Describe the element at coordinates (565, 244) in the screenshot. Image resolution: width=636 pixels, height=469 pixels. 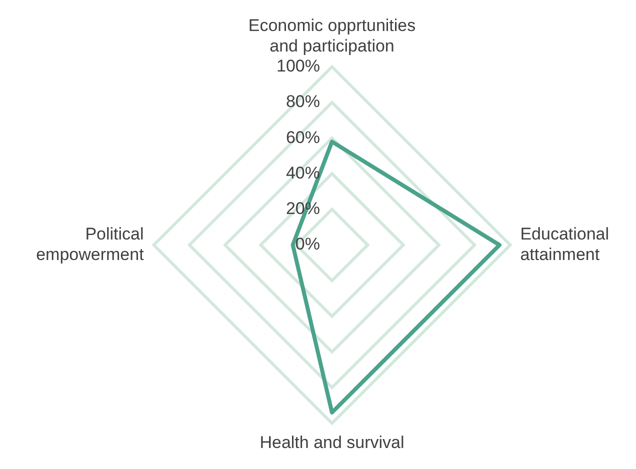
I see `spoke-label: Educational attainment` at that location.